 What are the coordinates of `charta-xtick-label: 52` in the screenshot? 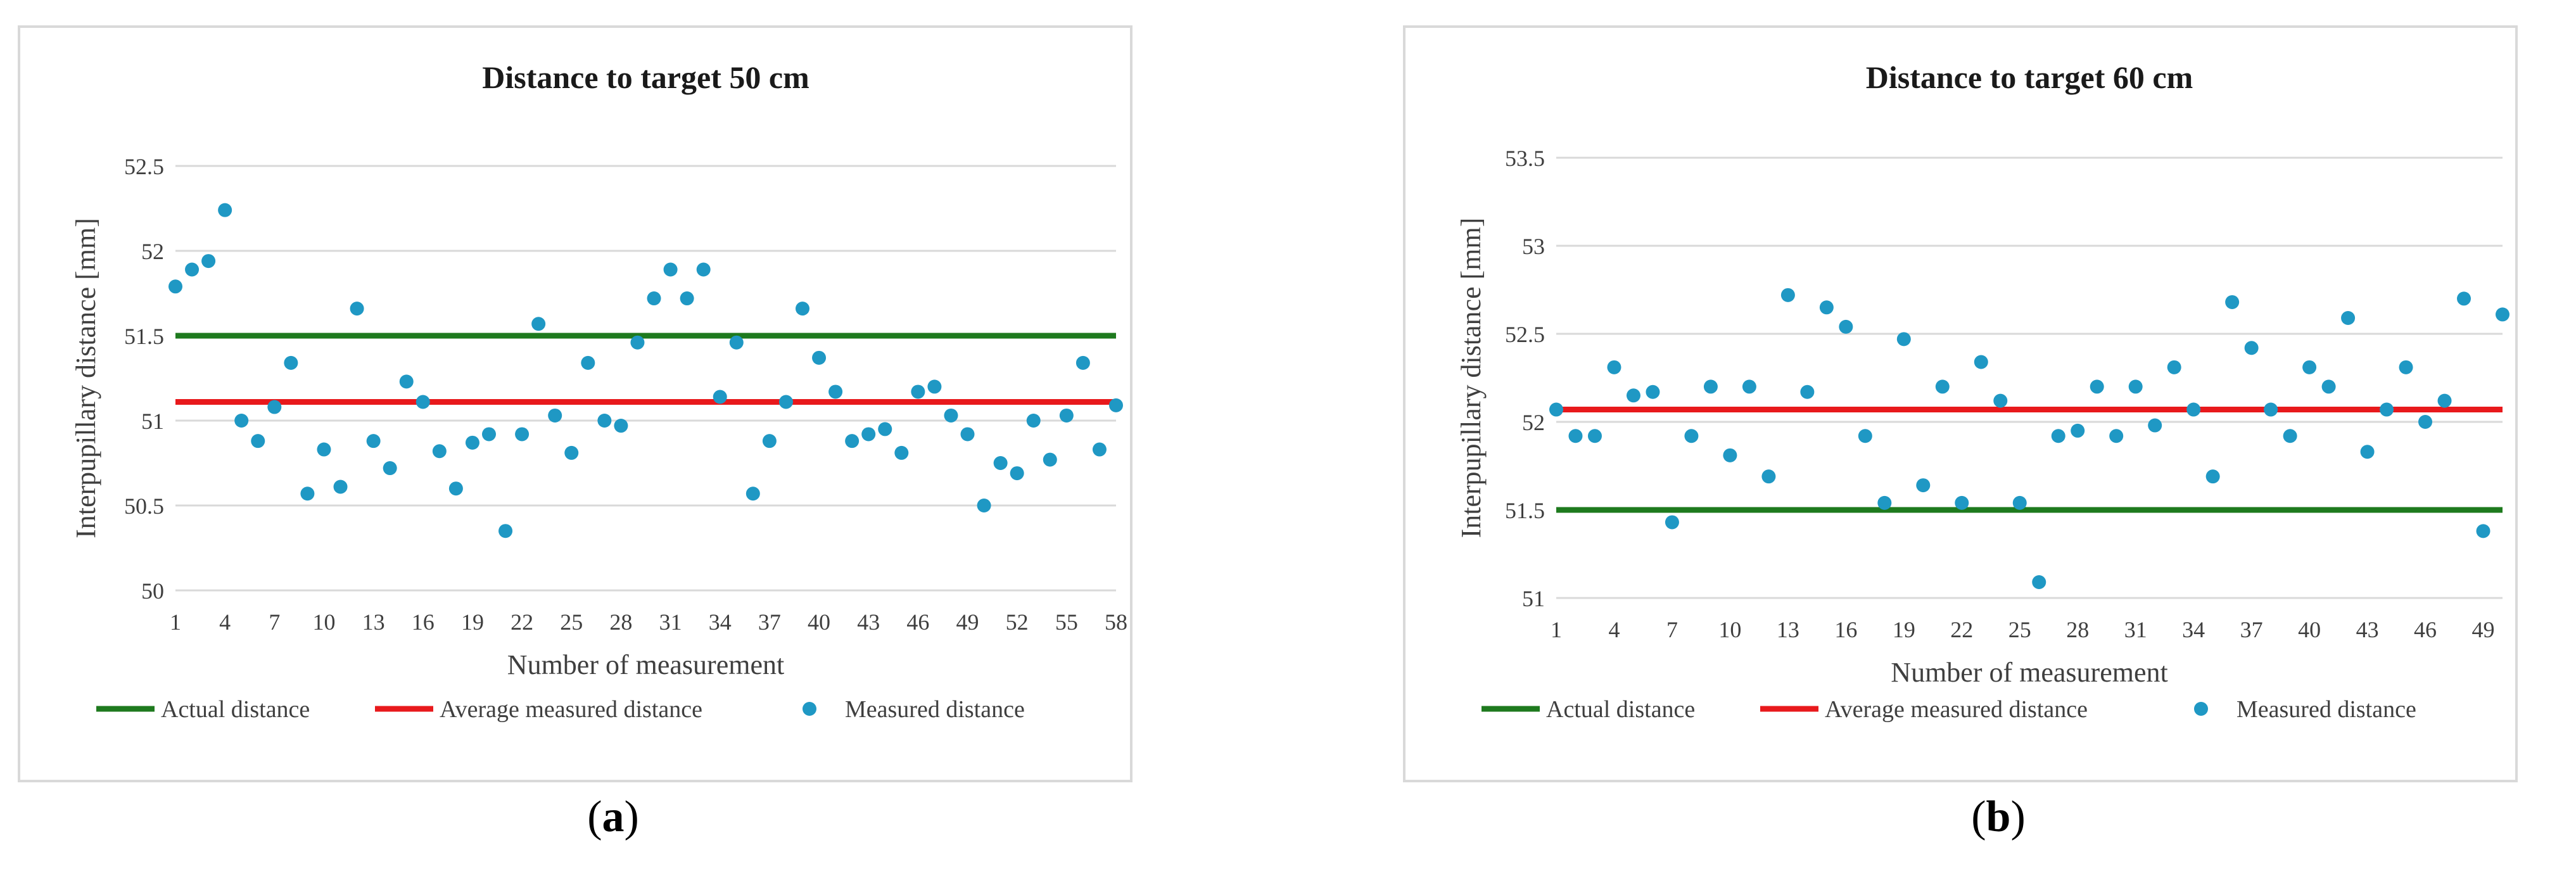 It's located at (1017, 622).